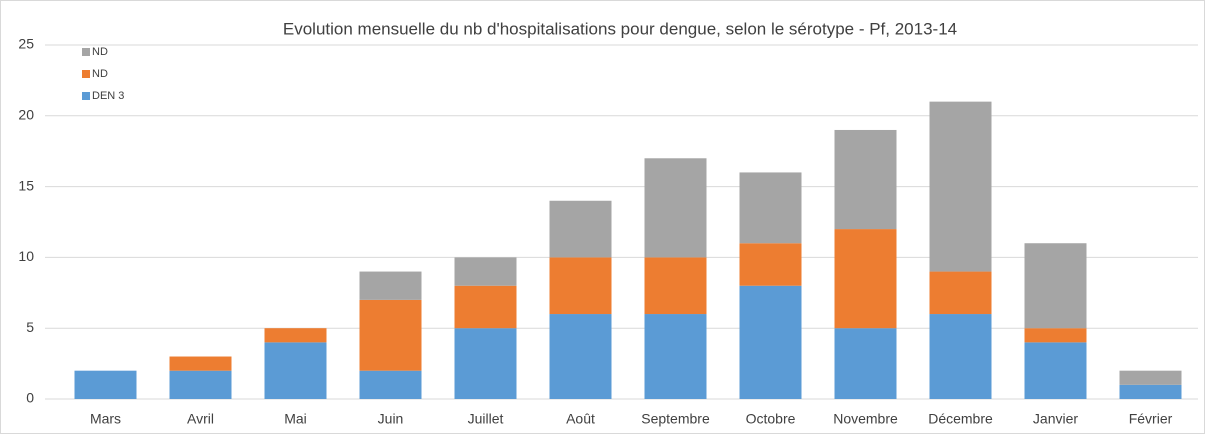 The image size is (1205, 434). What do you see at coordinates (865, 419) in the screenshot?
I see `x-tick-label: Novembre` at bounding box center [865, 419].